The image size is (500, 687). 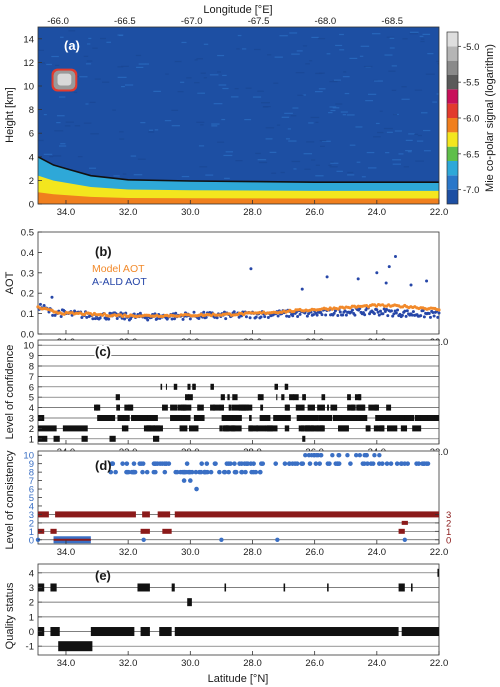 What do you see at coordinates (238, 169) in the screenshot?
I see `boundary-layer-top-line` at bounding box center [238, 169].